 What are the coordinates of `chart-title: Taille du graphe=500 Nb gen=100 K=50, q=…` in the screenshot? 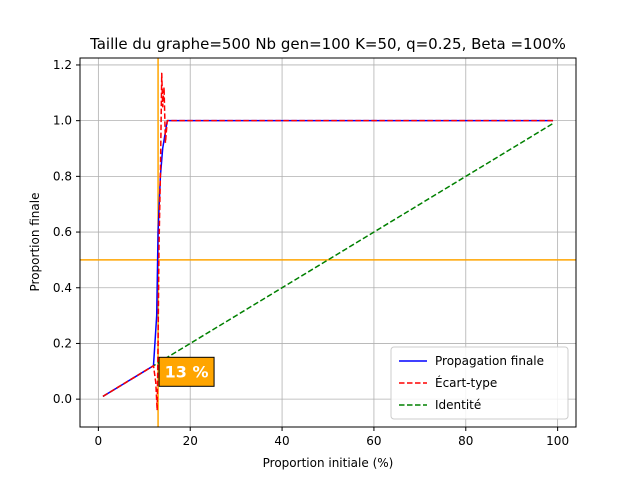 It's located at (327, 44).